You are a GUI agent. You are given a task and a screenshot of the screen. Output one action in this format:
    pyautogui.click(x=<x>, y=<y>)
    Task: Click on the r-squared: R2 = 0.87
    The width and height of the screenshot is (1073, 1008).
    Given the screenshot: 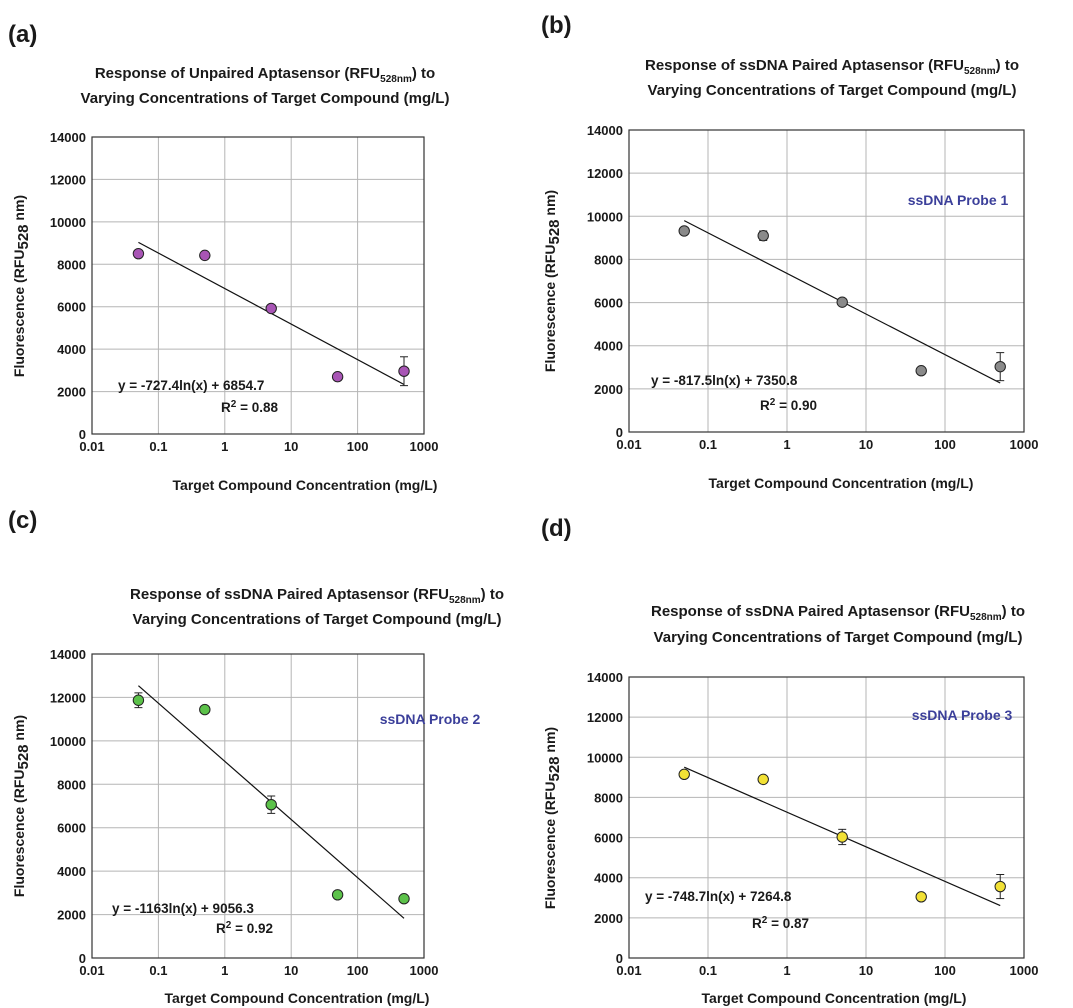 What is the action you would take?
    pyautogui.click(x=780, y=923)
    